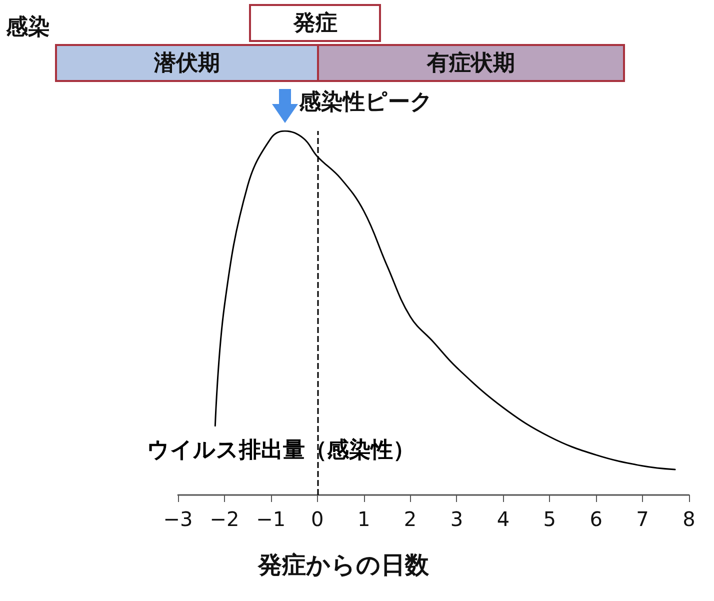  What do you see at coordinates (28, 28) in the screenshot?
I see `text: 感染` at bounding box center [28, 28].